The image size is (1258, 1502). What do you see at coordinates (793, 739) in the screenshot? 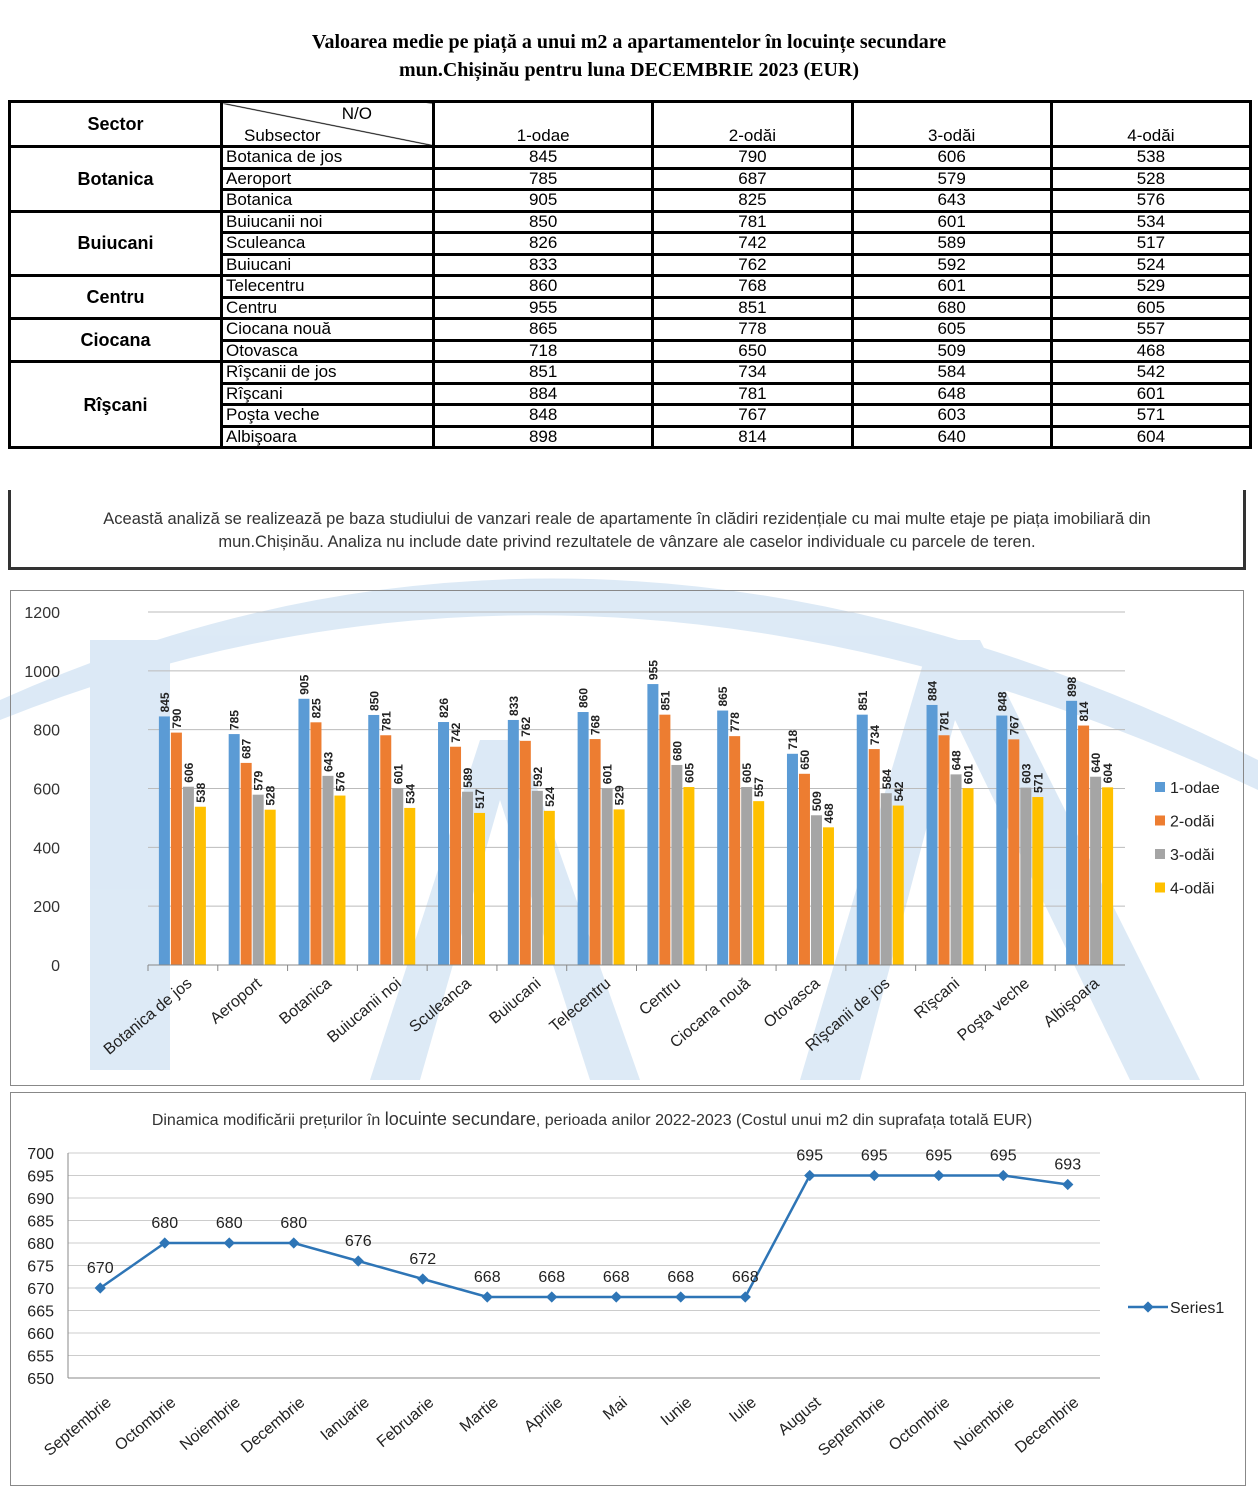
I see `bar-data-label: 718` at bounding box center [793, 739].